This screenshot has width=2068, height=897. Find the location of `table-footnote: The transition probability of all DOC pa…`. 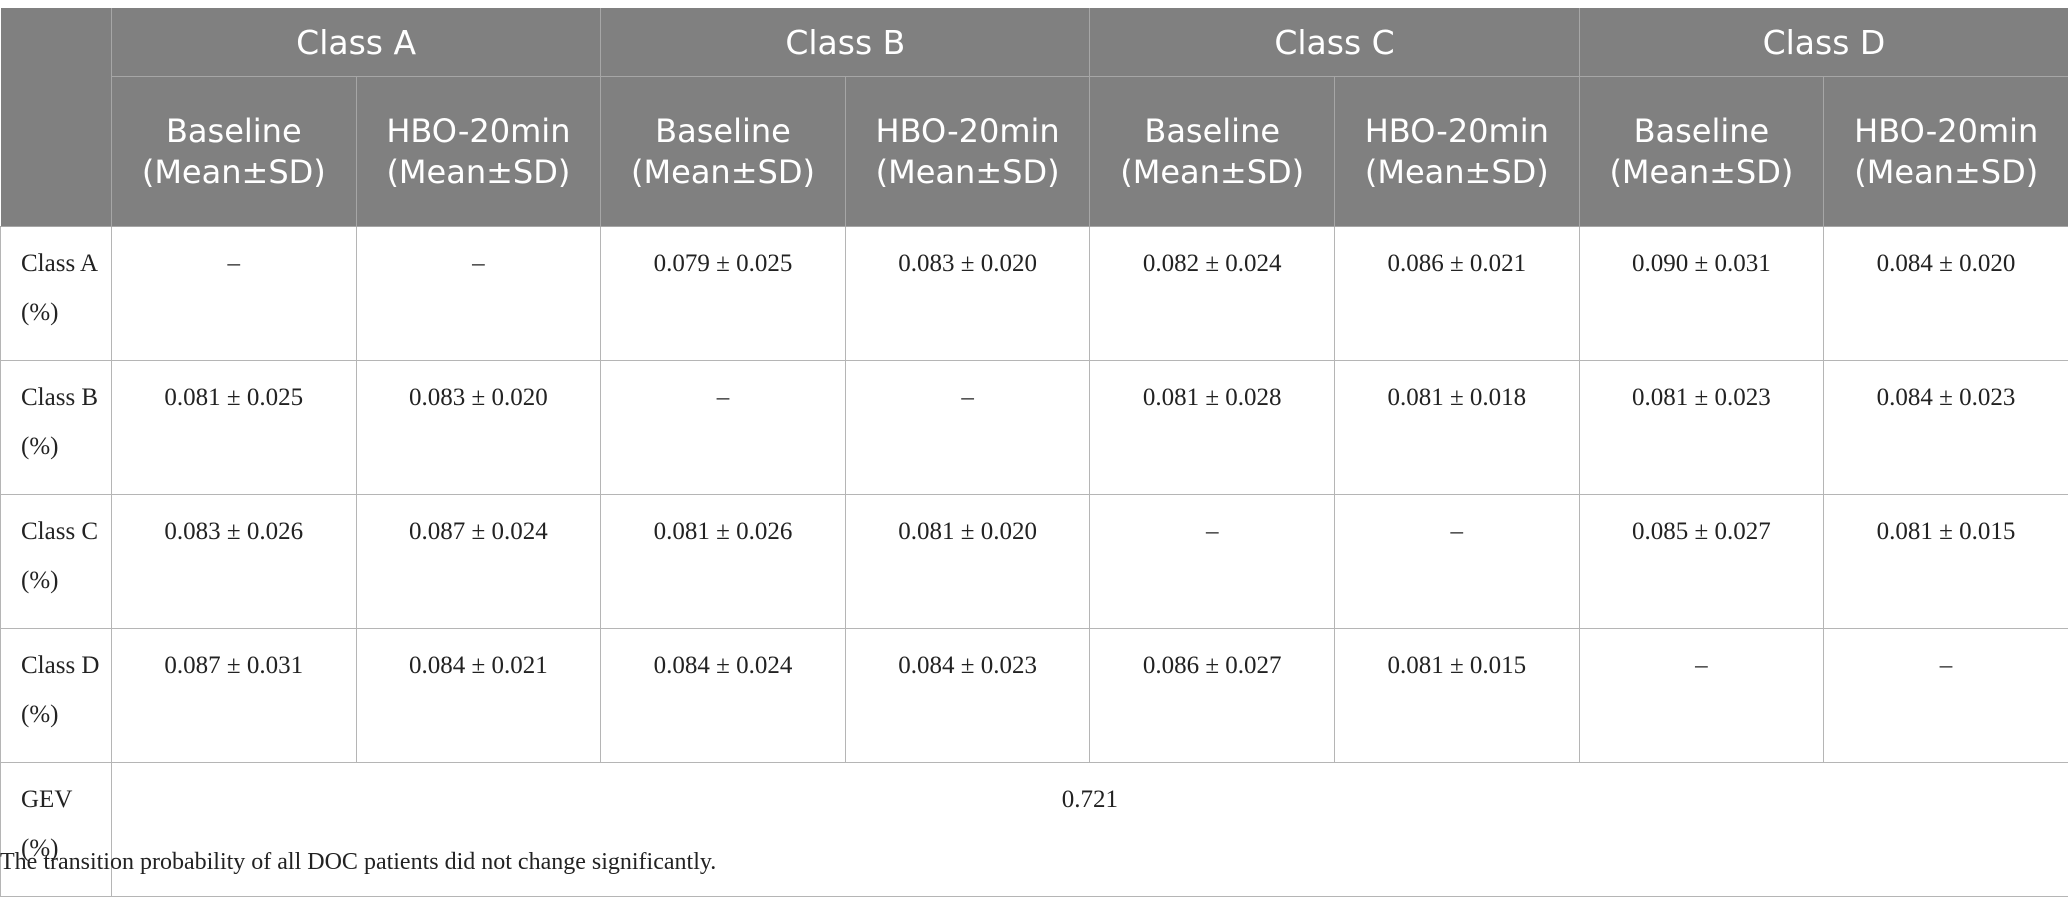

table-footnote: The transition probability of all DOC pa… is located at coordinates (358, 862).